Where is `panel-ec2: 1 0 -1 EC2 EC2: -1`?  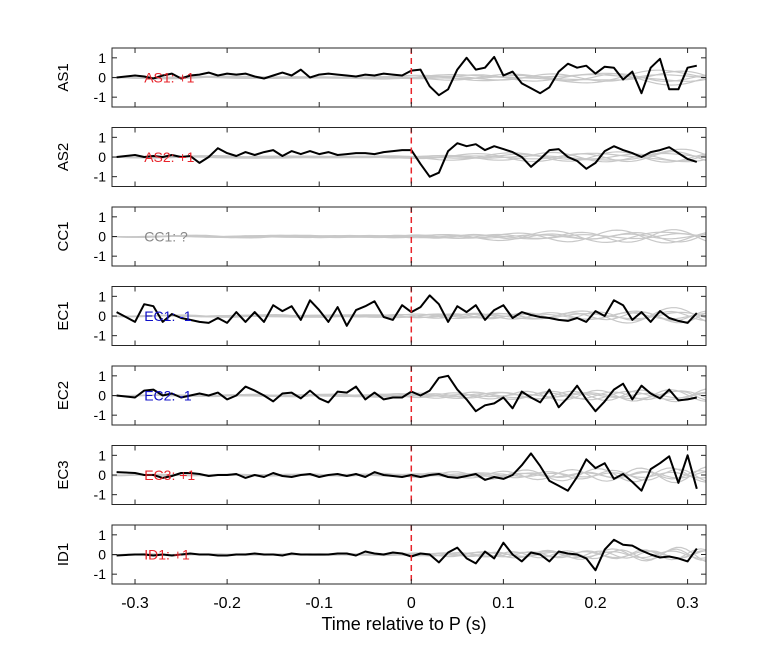 panel-ec2: 1 0 -1 EC2 EC2: -1 is located at coordinates (381, 395).